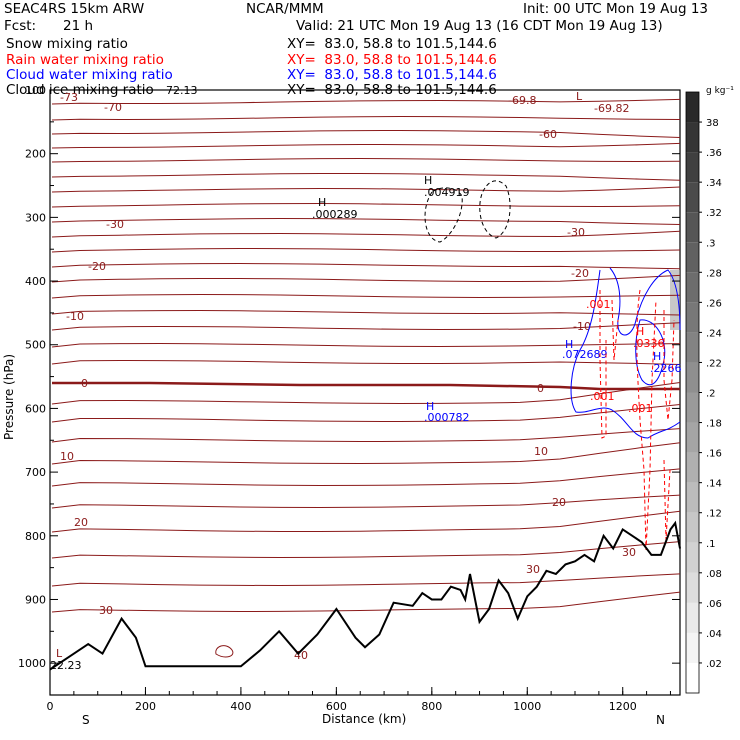 The image size is (740, 740). What do you see at coordinates (392, 44) in the screenshot?
I see `legend-snow-xy: XY= 83.0, 58.8 to 101.5,144.6` at bounding box center [392, 44].